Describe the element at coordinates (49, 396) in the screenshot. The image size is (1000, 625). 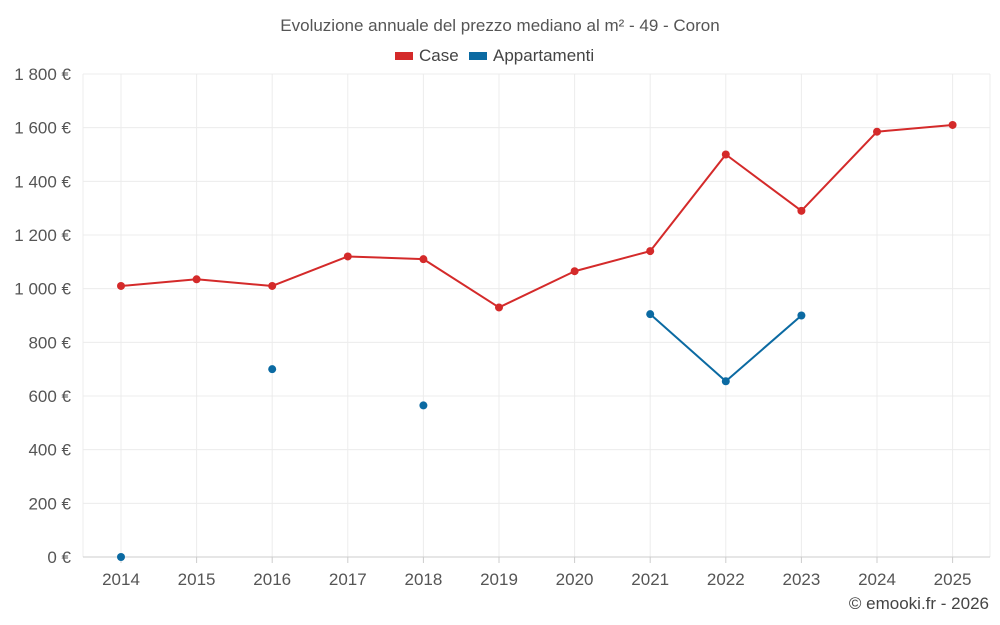
I see `y-tick-label: 600 €` at that location.